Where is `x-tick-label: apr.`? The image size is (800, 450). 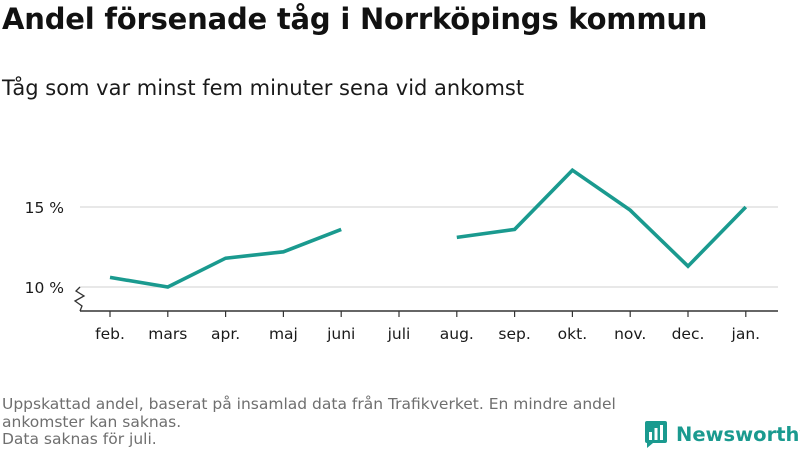
x-tick-label: apr. is located at coordinates (225, 334).